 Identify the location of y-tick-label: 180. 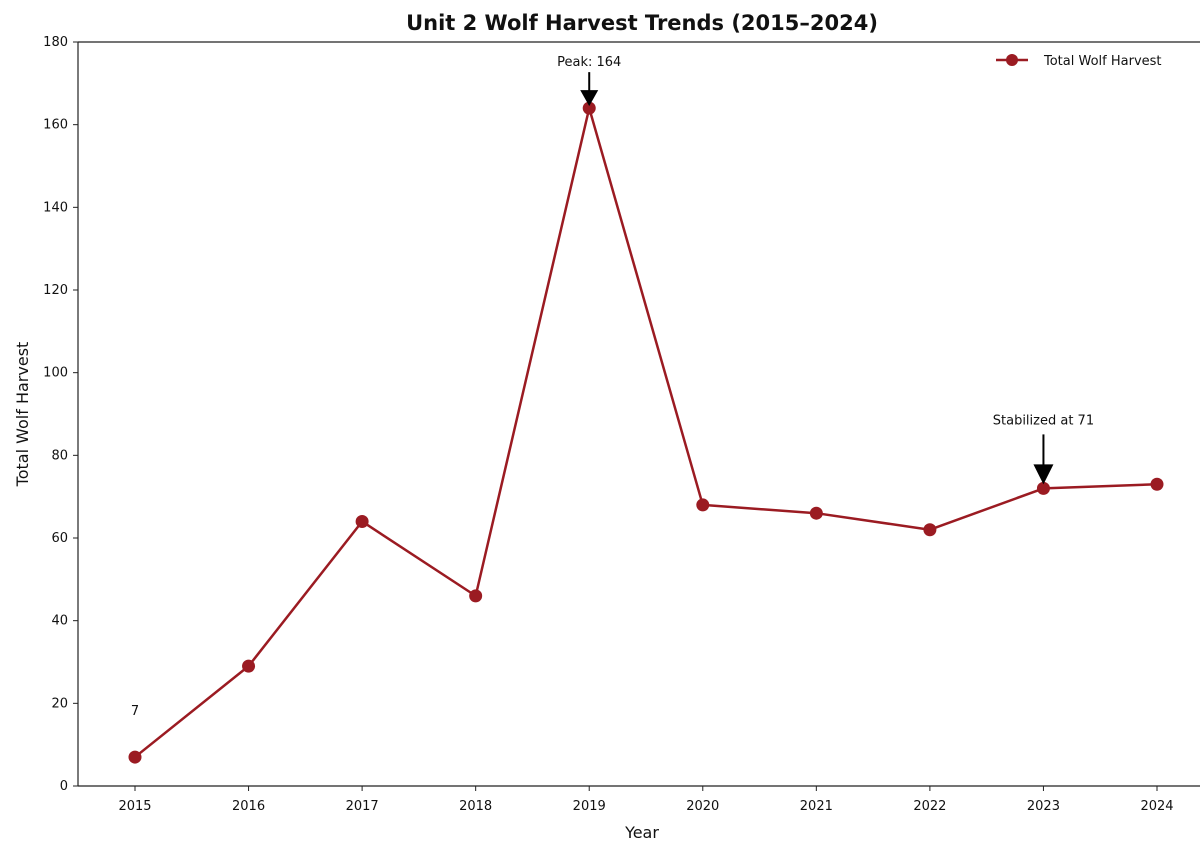
(55, 42).